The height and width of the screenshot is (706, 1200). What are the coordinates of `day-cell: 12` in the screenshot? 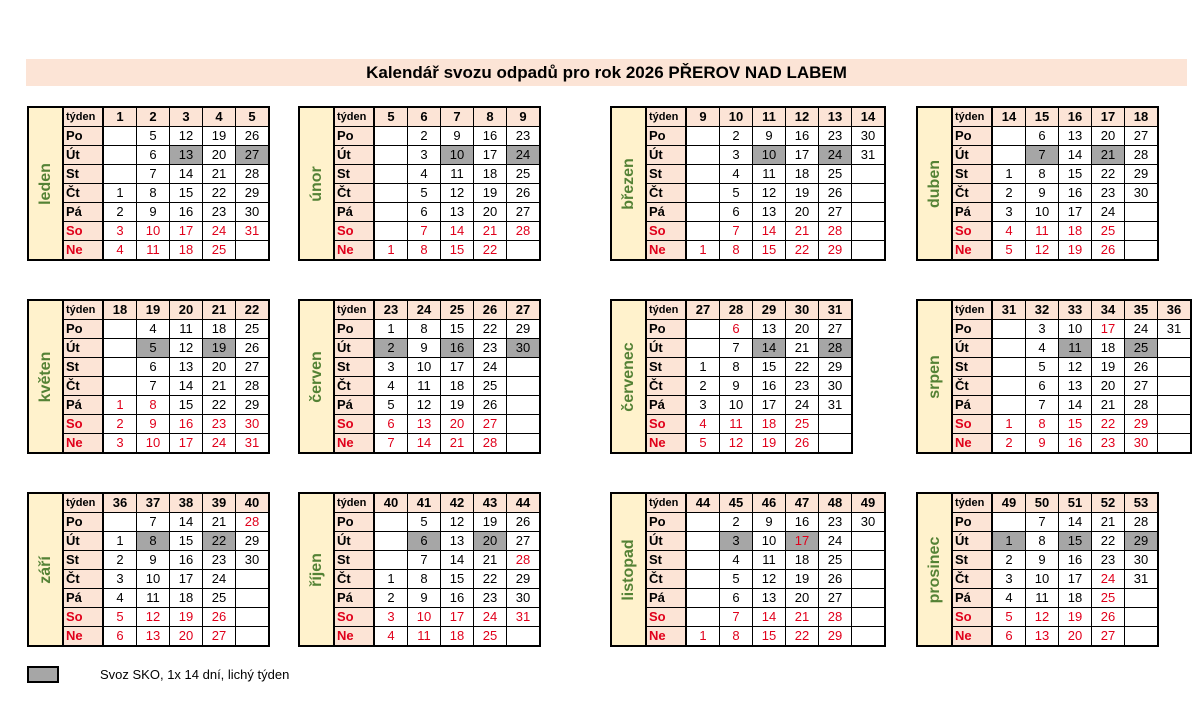 It's located at (153, 617).